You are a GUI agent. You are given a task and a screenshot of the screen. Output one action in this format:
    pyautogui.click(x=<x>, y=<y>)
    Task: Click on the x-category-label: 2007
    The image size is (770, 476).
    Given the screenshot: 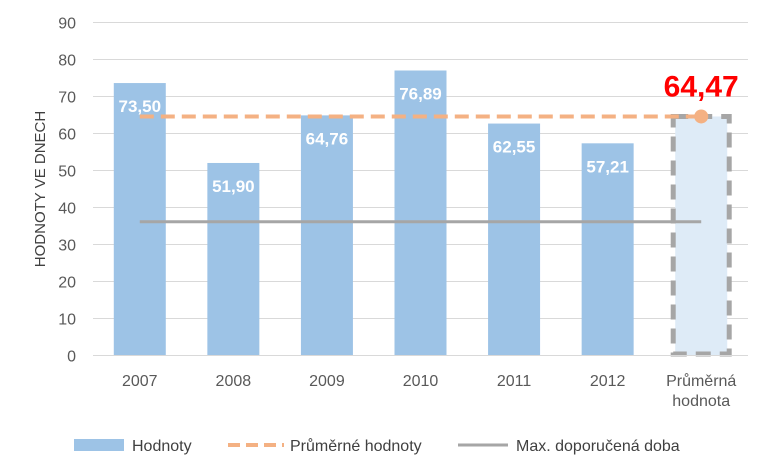 What is the action you would take?
    pyautogui.click(x=140, y=381)
    